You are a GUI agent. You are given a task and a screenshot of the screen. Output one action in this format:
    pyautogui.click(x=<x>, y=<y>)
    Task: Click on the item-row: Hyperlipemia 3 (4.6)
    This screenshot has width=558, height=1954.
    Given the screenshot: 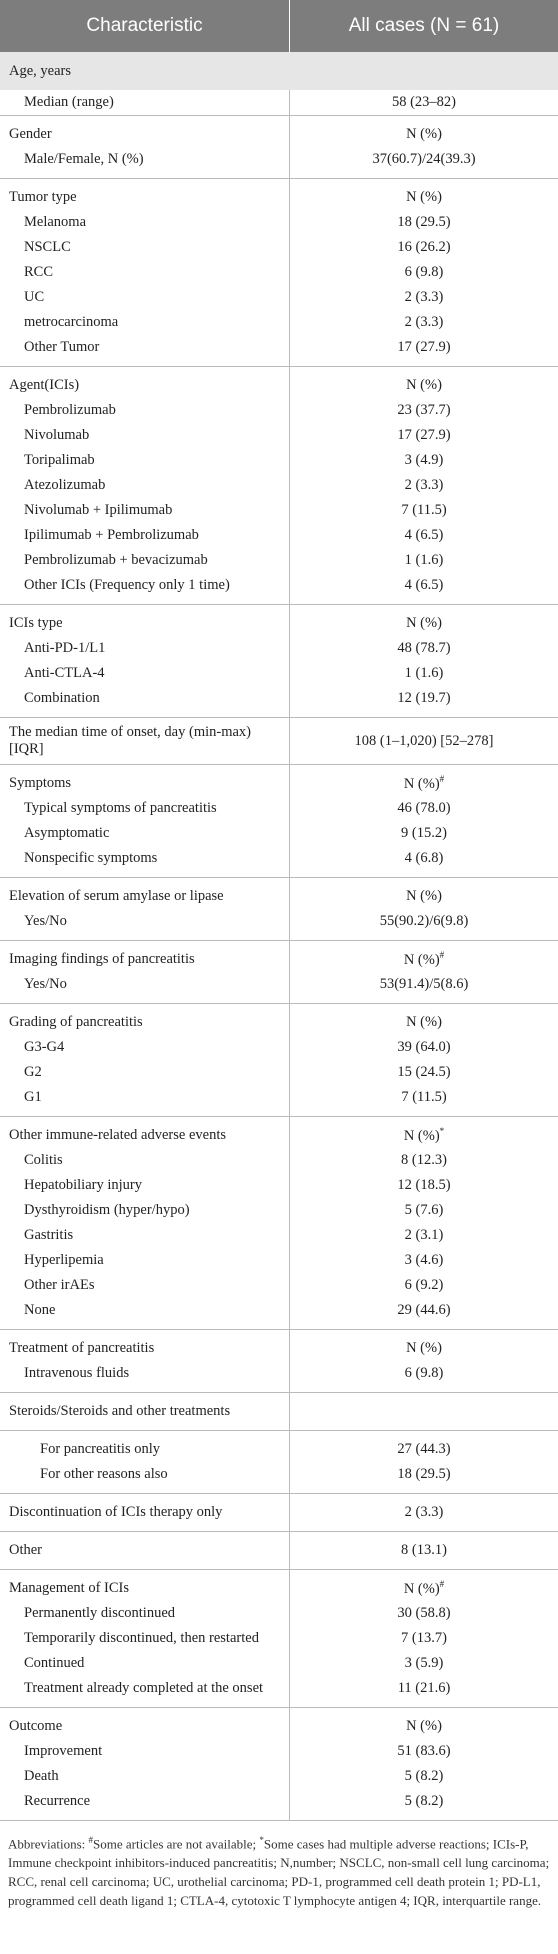 What is the action you would take?
    pyautogui.click(x=279, y=1260)
    